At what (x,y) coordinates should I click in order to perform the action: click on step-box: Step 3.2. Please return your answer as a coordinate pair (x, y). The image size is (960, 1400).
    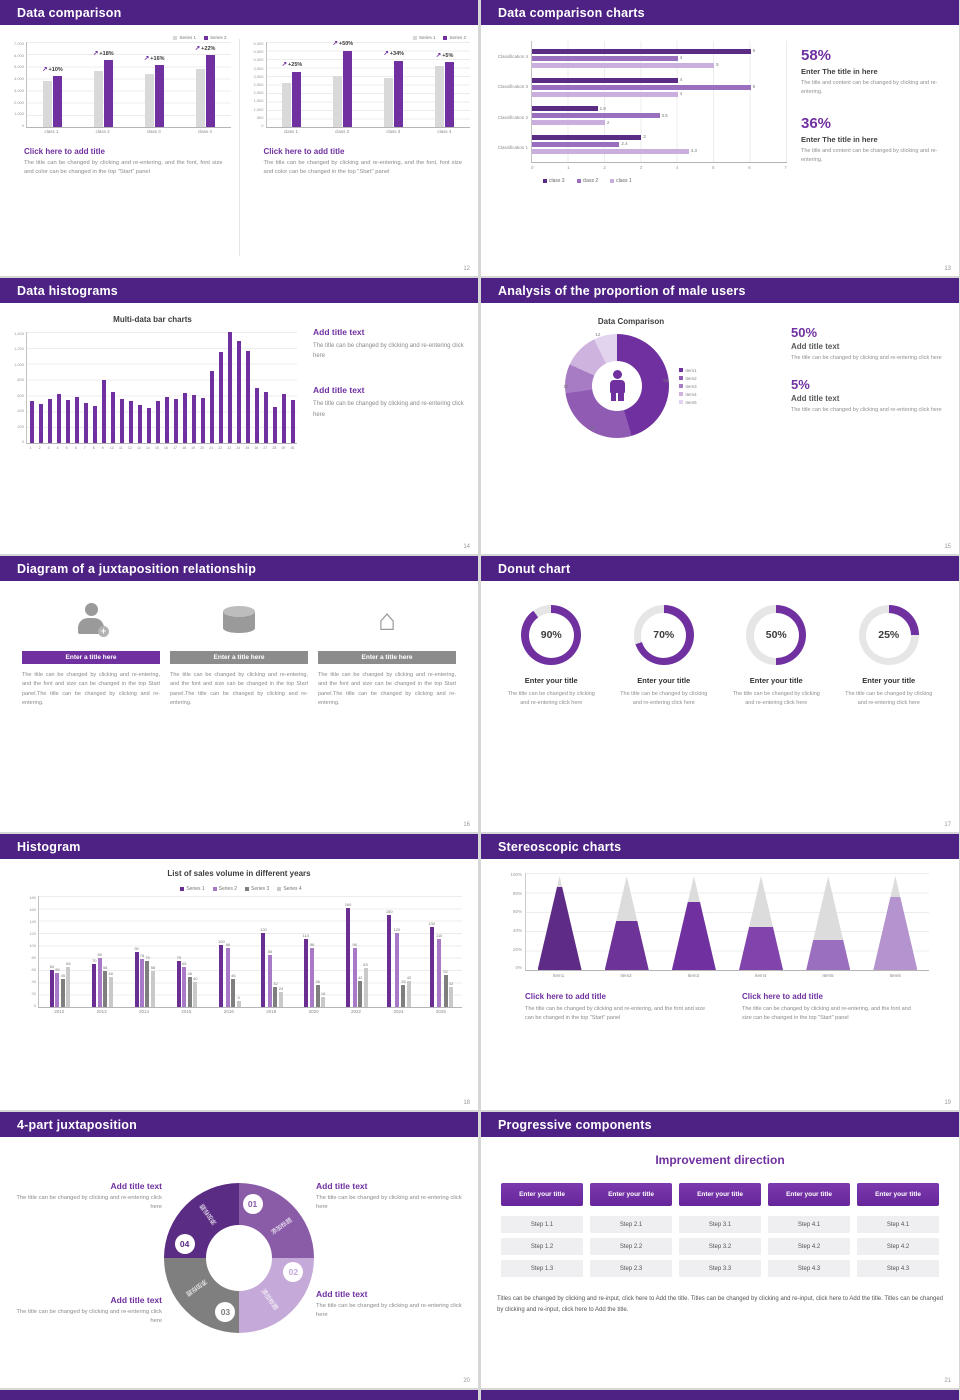
    Looking at the image, I should click on (720, 1246).